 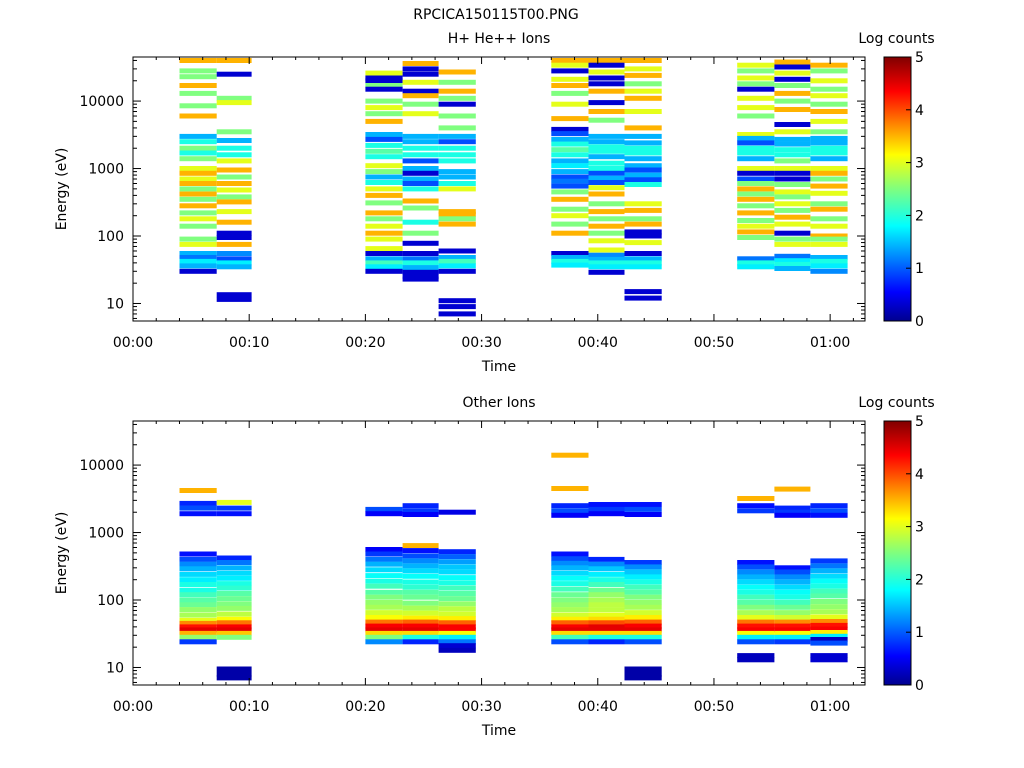 What do you see at coordinates (896, 39) in the screenshot?
I see `colorbar-label: Log counts` at bounding box center [896, 39].